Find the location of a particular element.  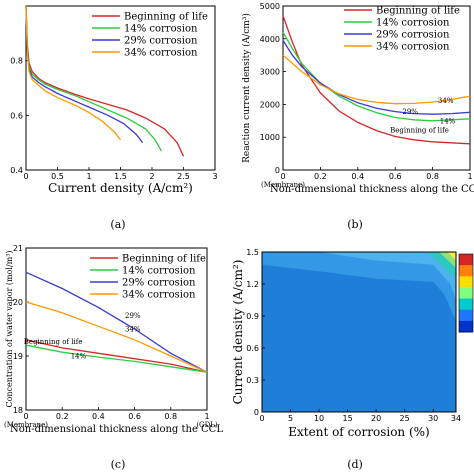

x-tick-label: 15 is located at coordinates (347, 418).